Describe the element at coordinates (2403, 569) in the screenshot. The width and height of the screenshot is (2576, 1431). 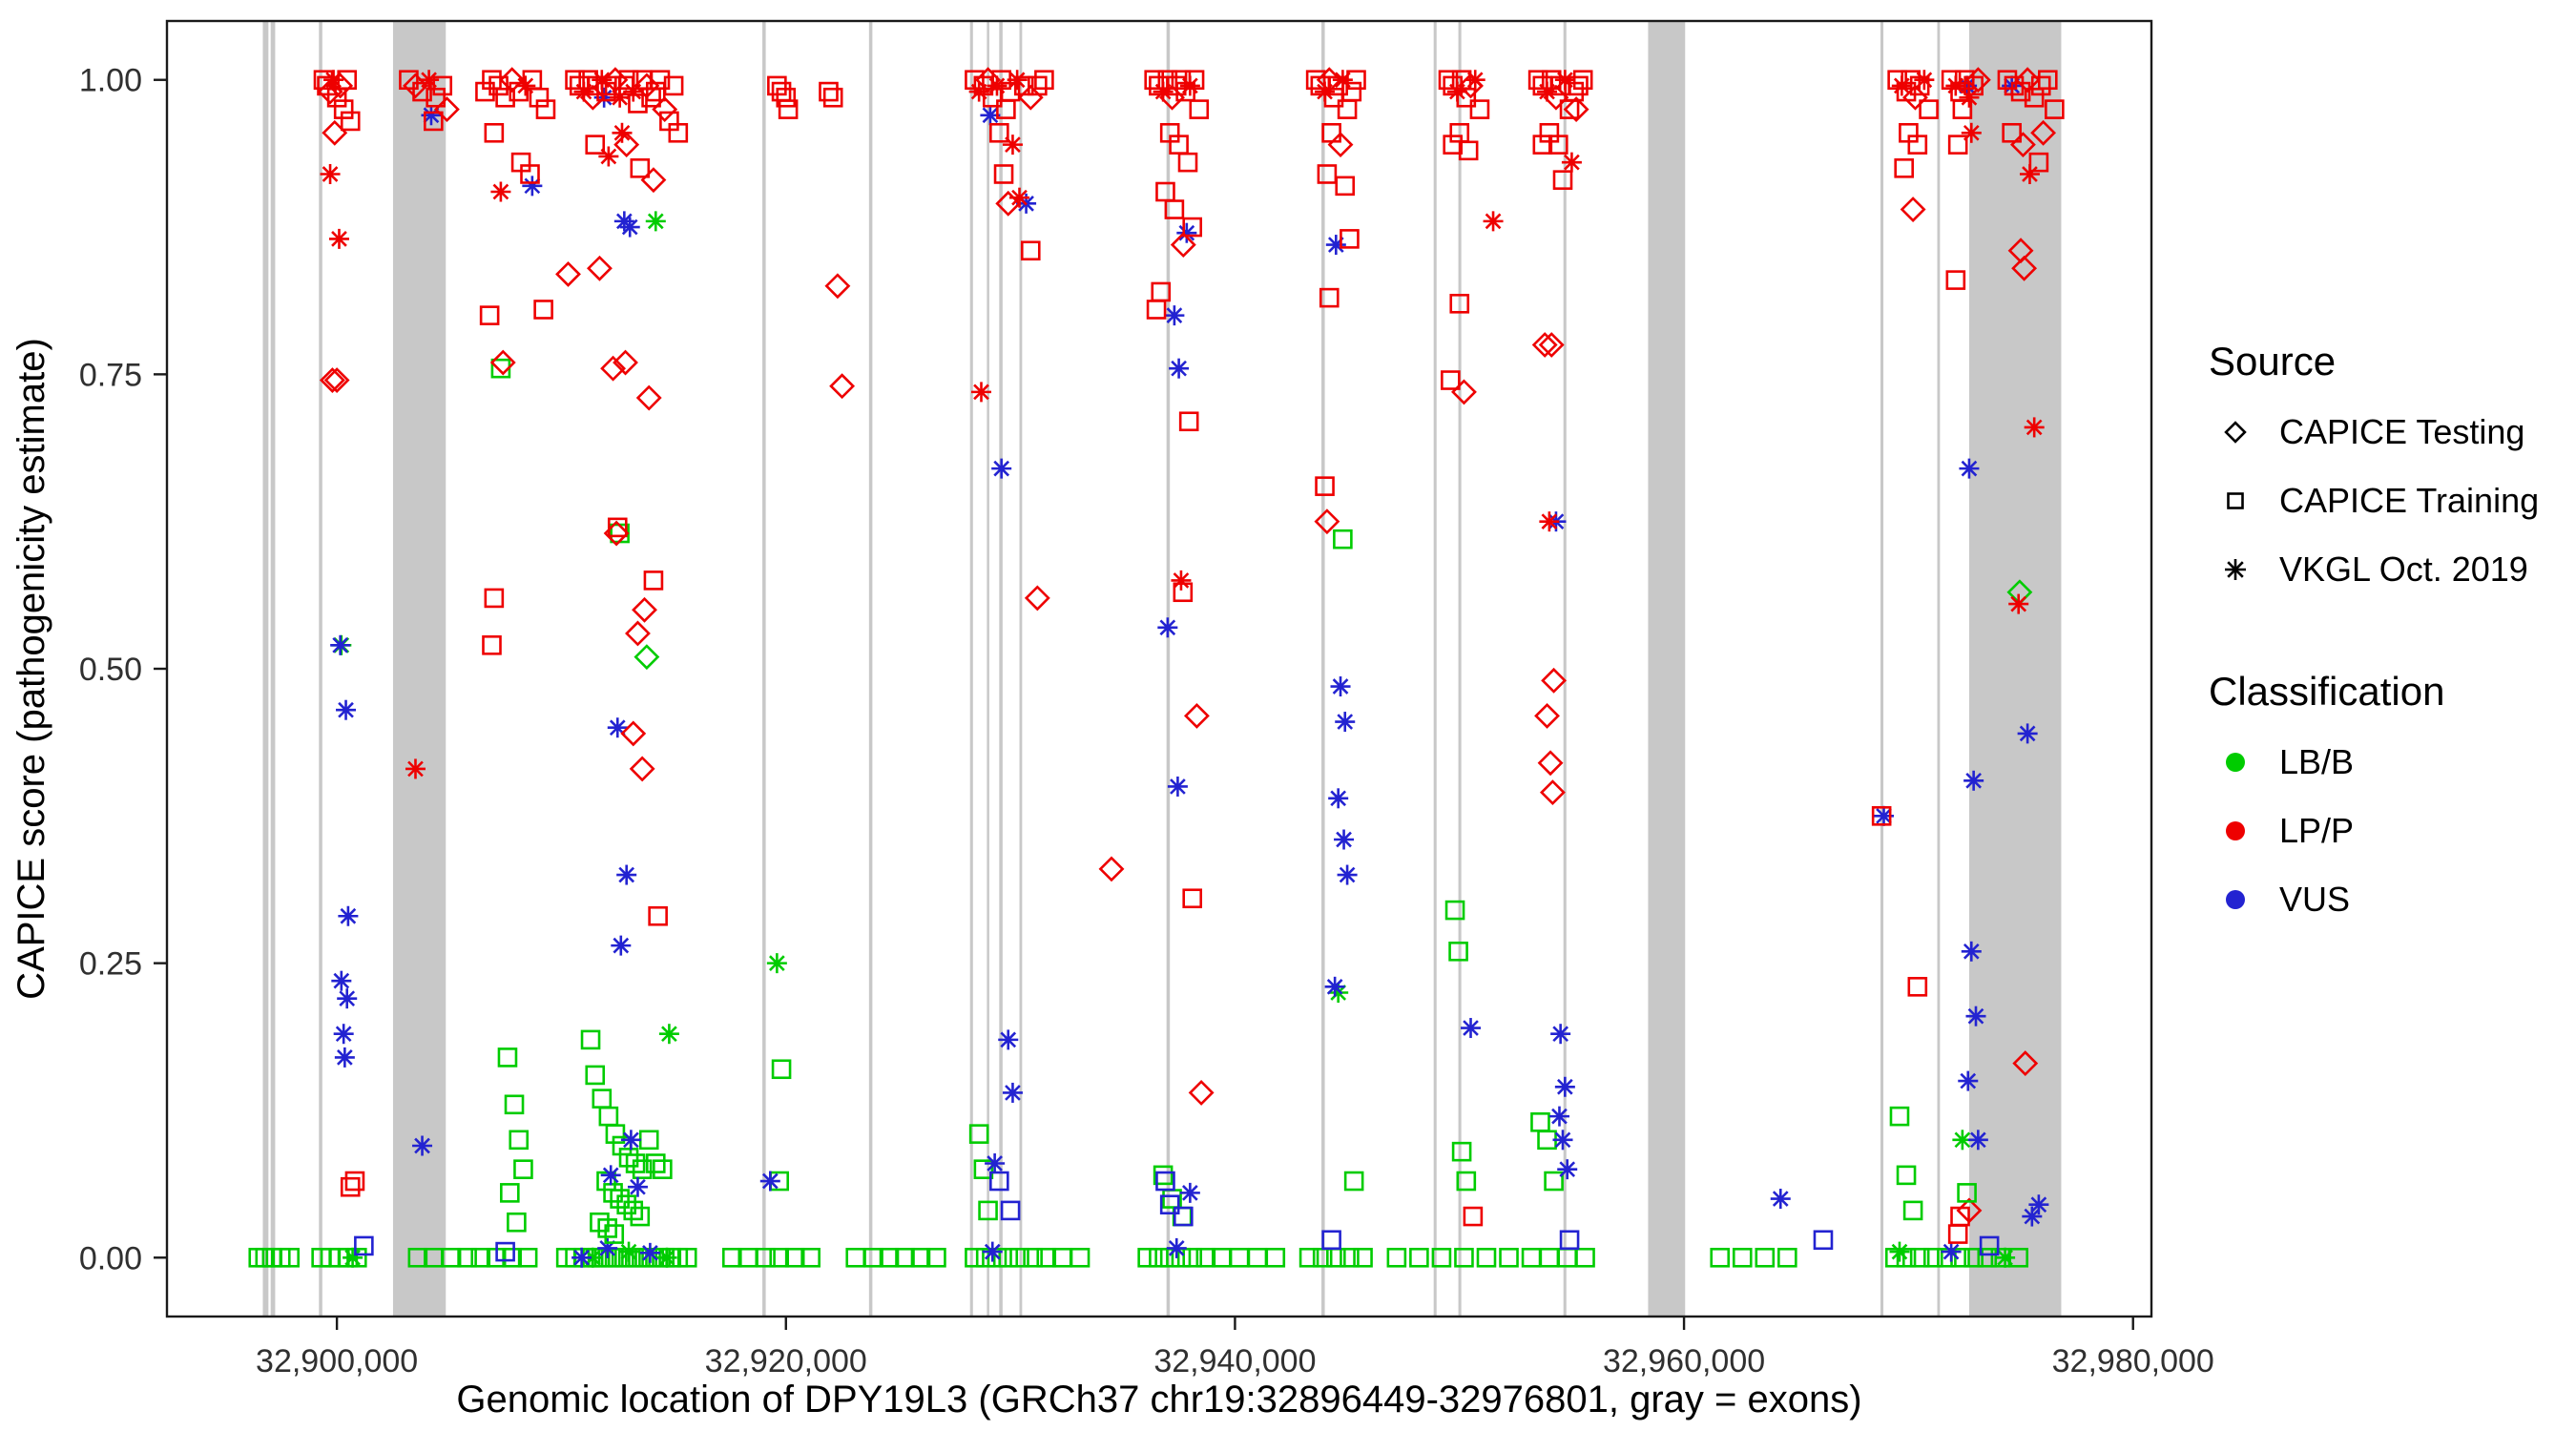
I see `legend-item-label: VKGL Oct. 2019` at that location.